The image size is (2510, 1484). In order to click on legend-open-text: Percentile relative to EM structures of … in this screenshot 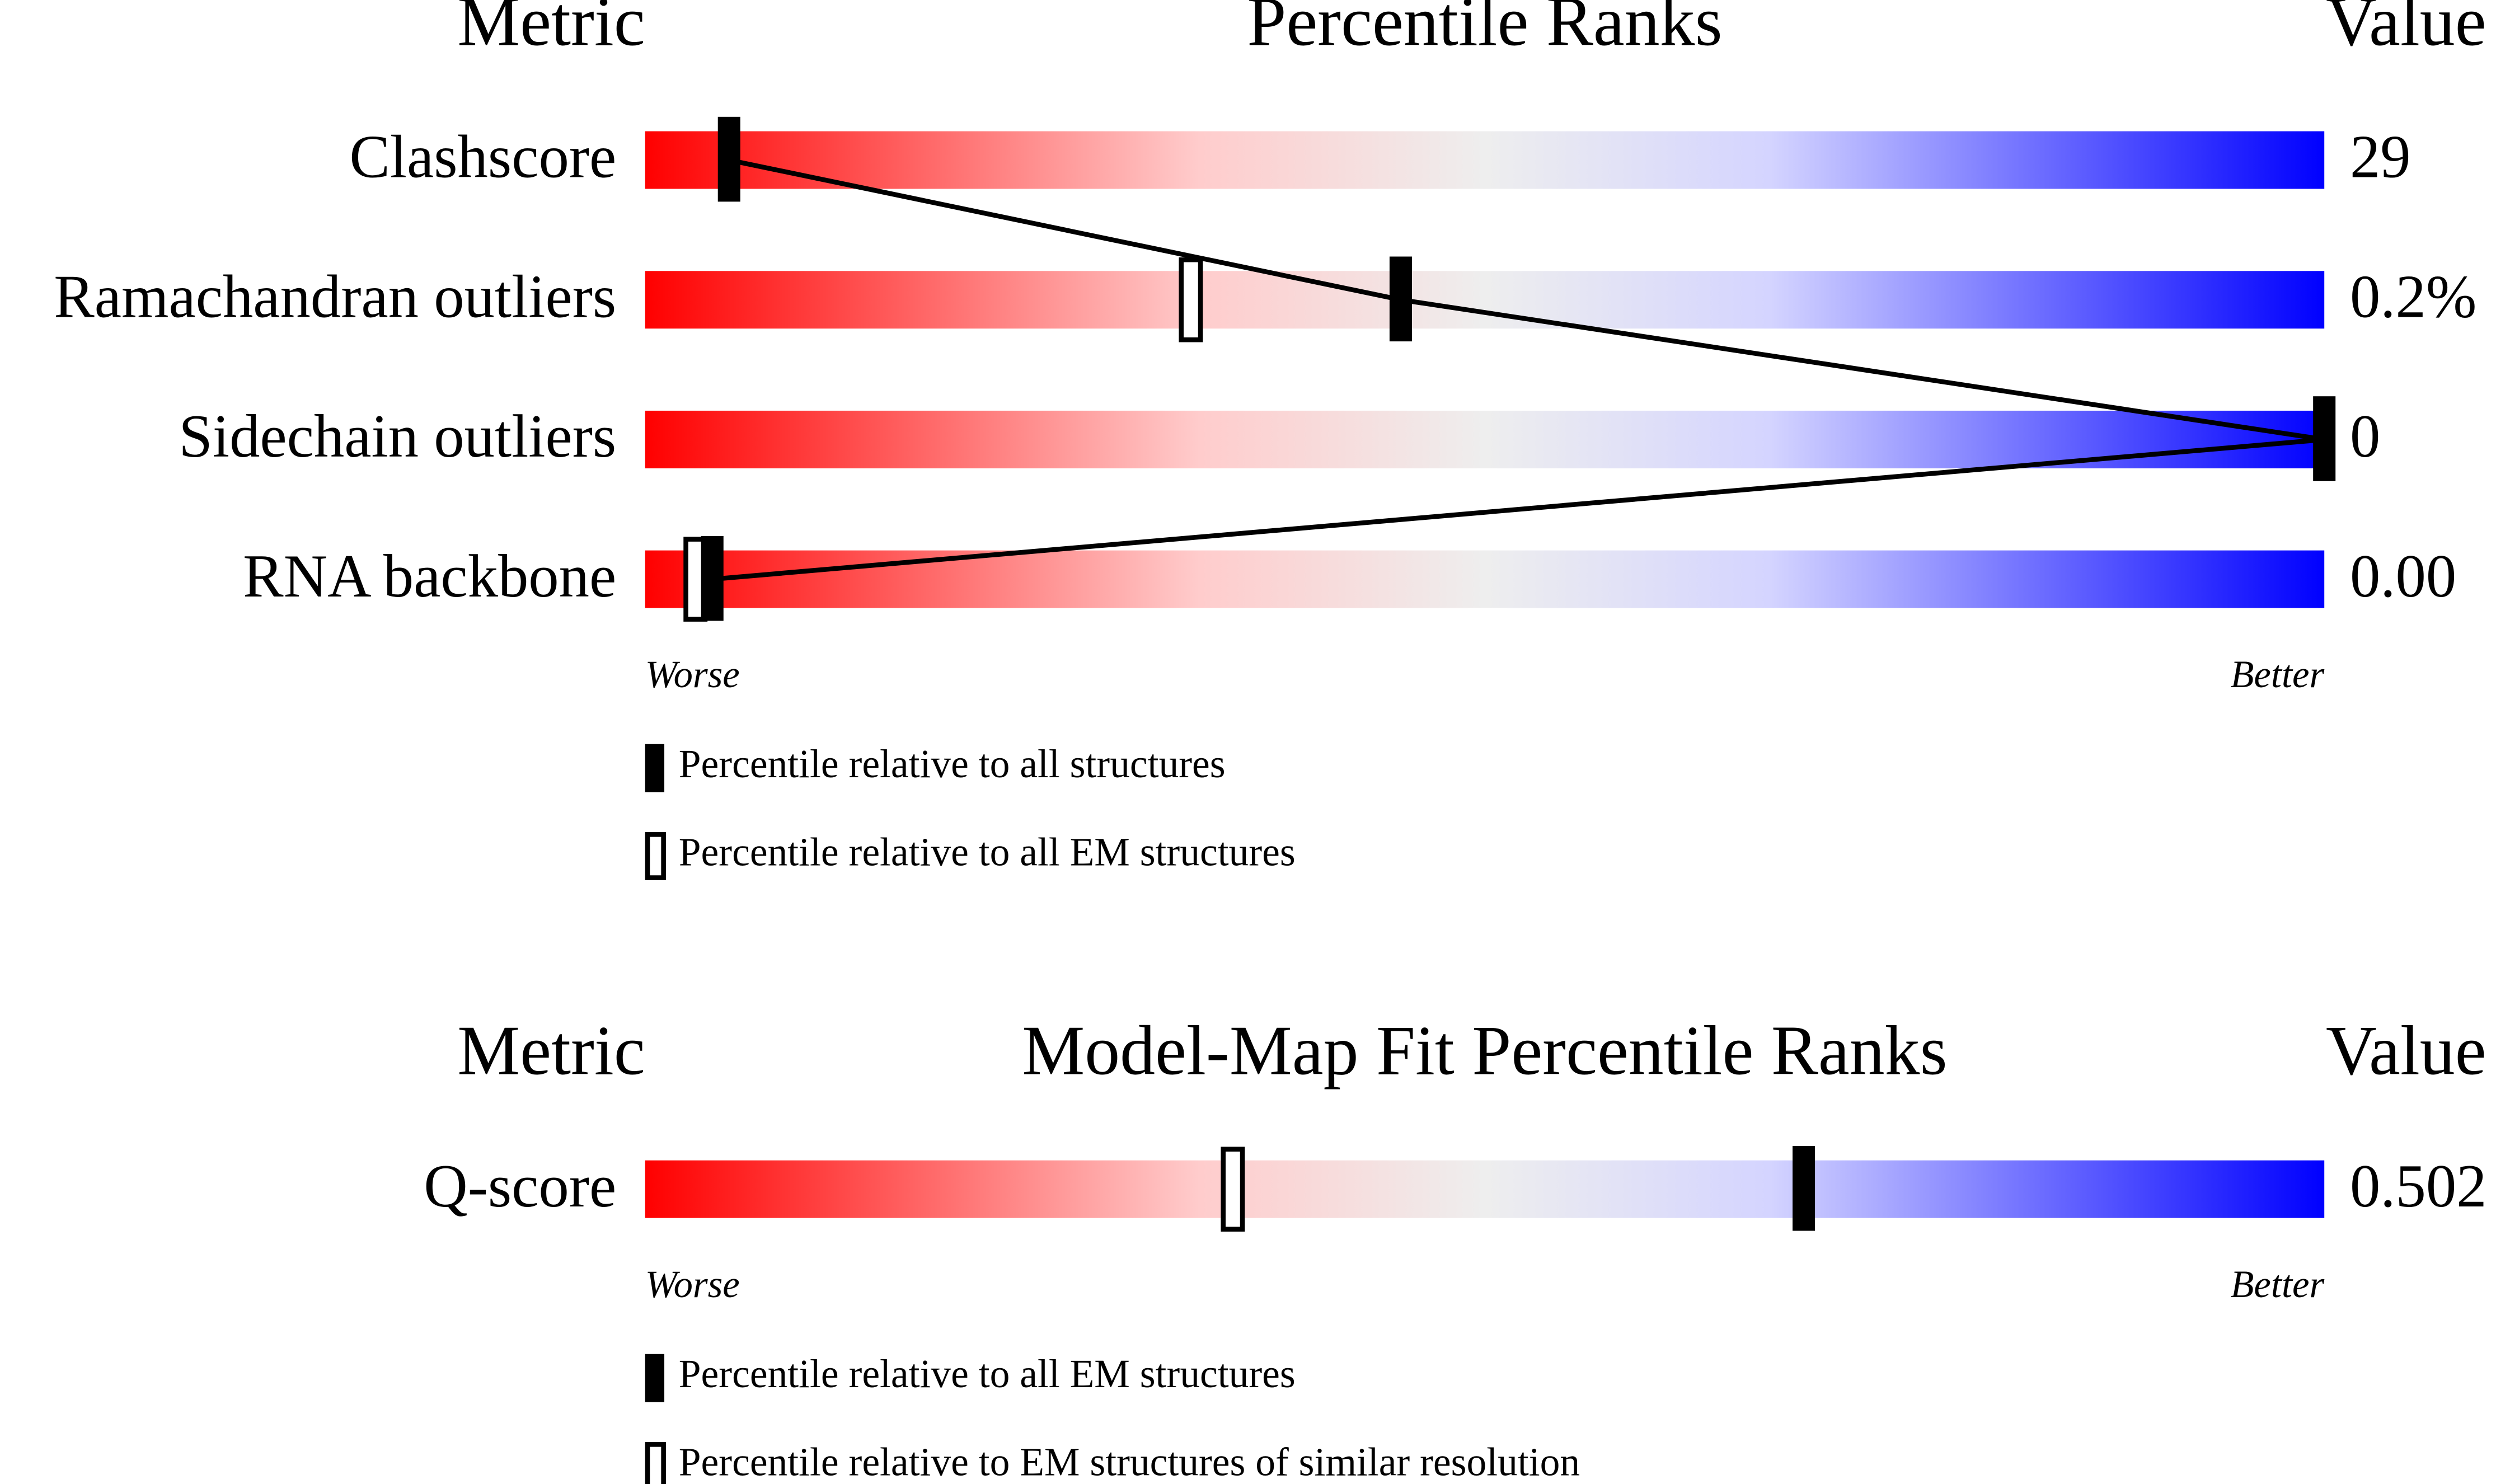, I will do `click(1129, 1462)`.